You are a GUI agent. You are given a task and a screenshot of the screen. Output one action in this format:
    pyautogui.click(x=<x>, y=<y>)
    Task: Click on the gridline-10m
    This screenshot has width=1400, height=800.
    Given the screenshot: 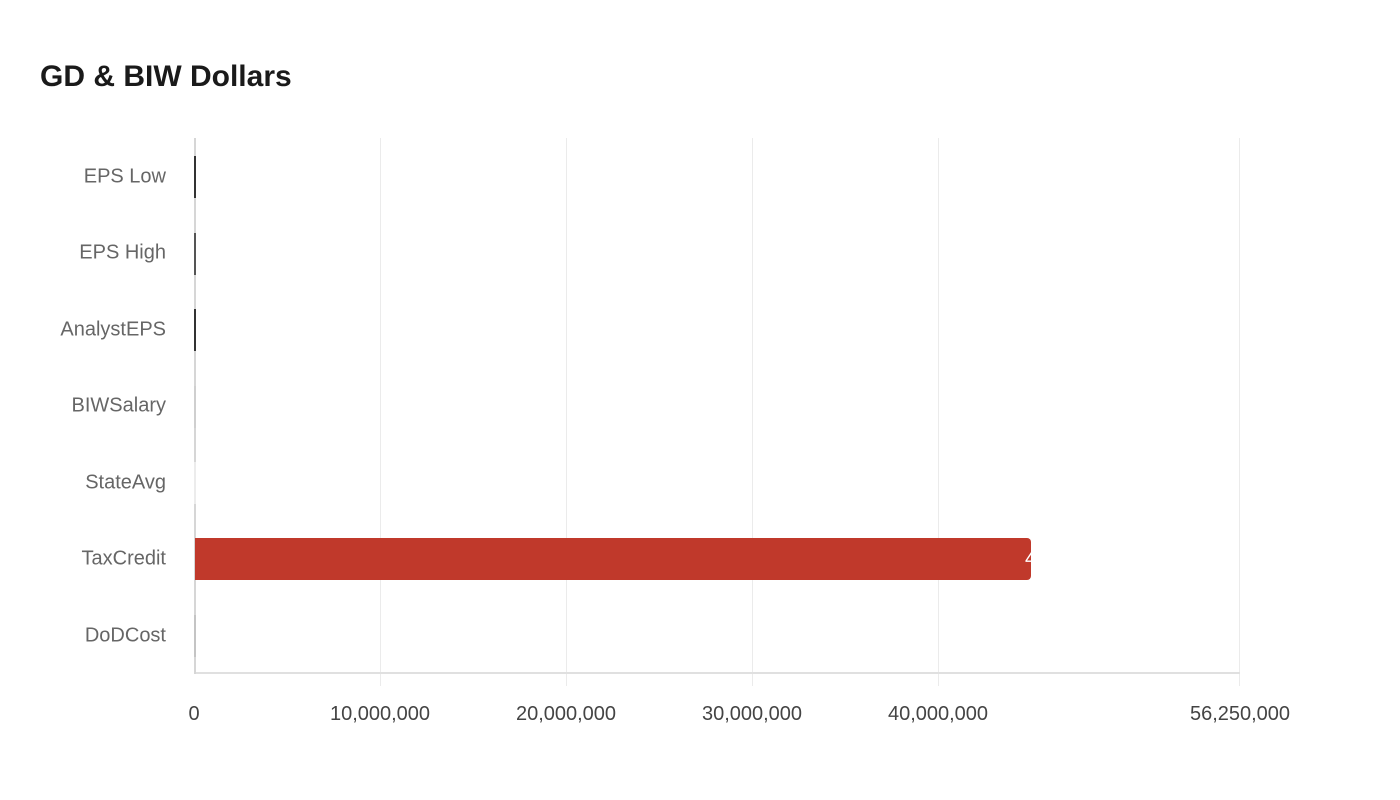 What is the action you would take?
    pyautogui.click(x=380, y=412)
    